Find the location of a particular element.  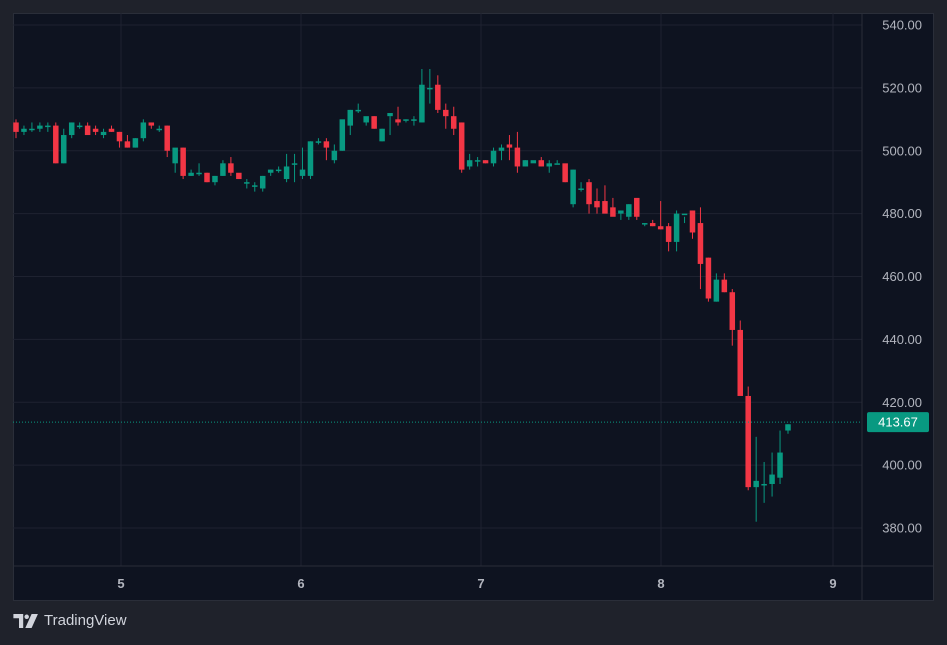

tradingview-brand: TradingView is located at coordinates (70, 620).